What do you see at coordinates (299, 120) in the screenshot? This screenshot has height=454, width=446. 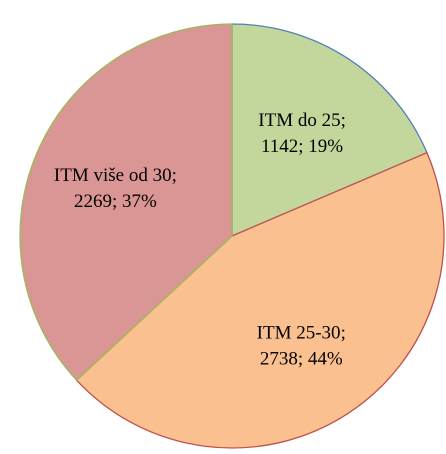 I see `category-name: ITM do 25` at bounding box center [299, 120].